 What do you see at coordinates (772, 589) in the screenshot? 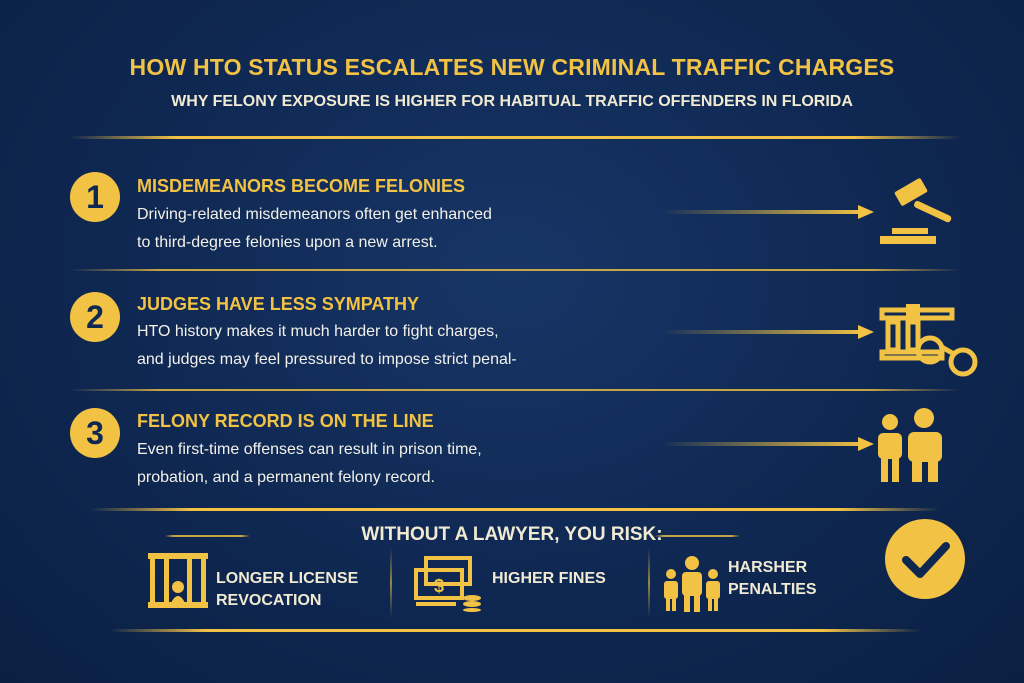
I see `risk-label: PENALTIES` at bounding box center [772, 589].